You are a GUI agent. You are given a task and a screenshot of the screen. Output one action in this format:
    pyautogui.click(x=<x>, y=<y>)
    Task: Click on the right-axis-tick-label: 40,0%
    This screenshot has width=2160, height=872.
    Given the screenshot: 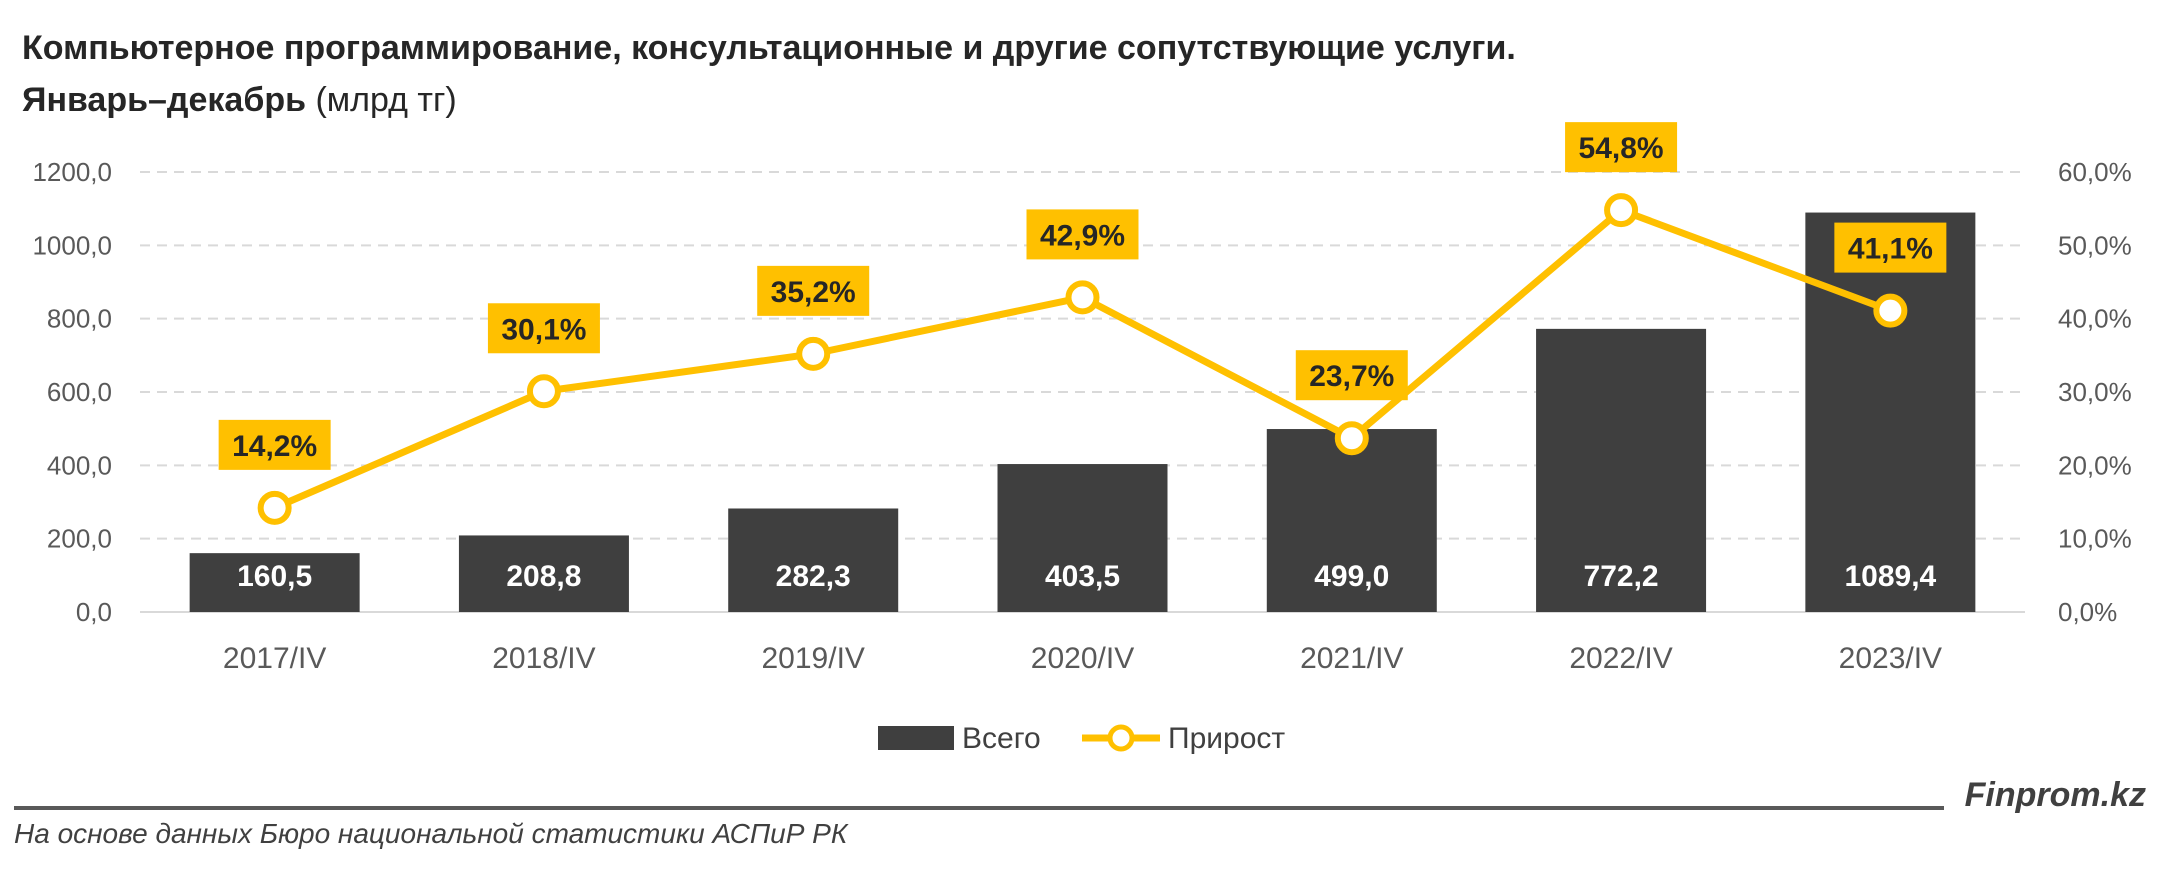 What is the action you would take?
    pyautogui.click(x=2095, y=319)
    